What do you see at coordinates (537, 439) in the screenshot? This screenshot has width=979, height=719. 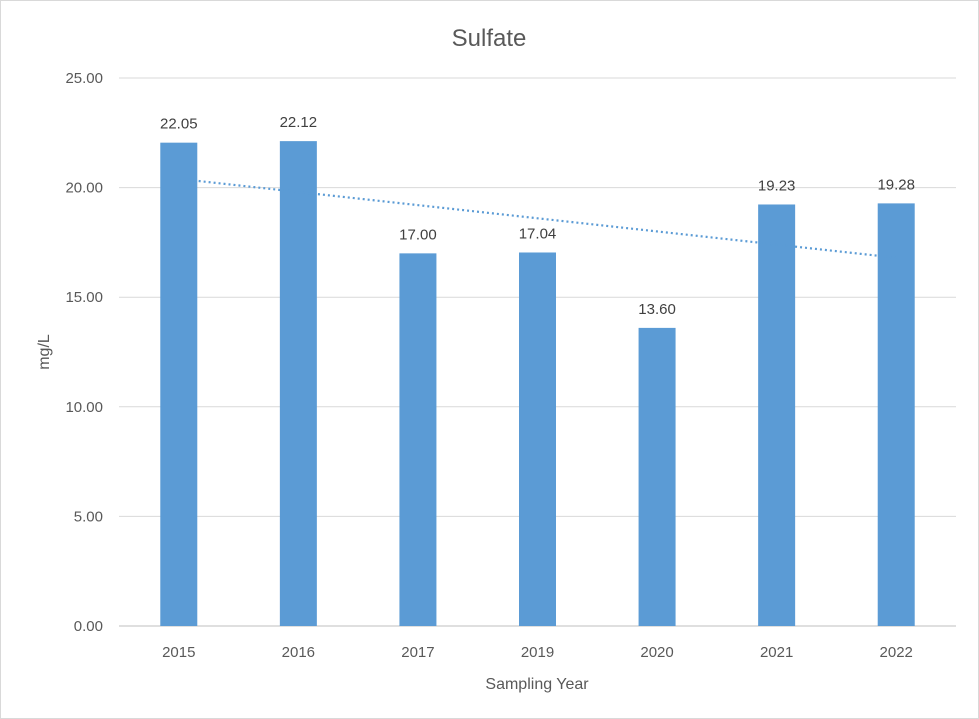 I see `bar-2019` at bounding box center [537, 439].